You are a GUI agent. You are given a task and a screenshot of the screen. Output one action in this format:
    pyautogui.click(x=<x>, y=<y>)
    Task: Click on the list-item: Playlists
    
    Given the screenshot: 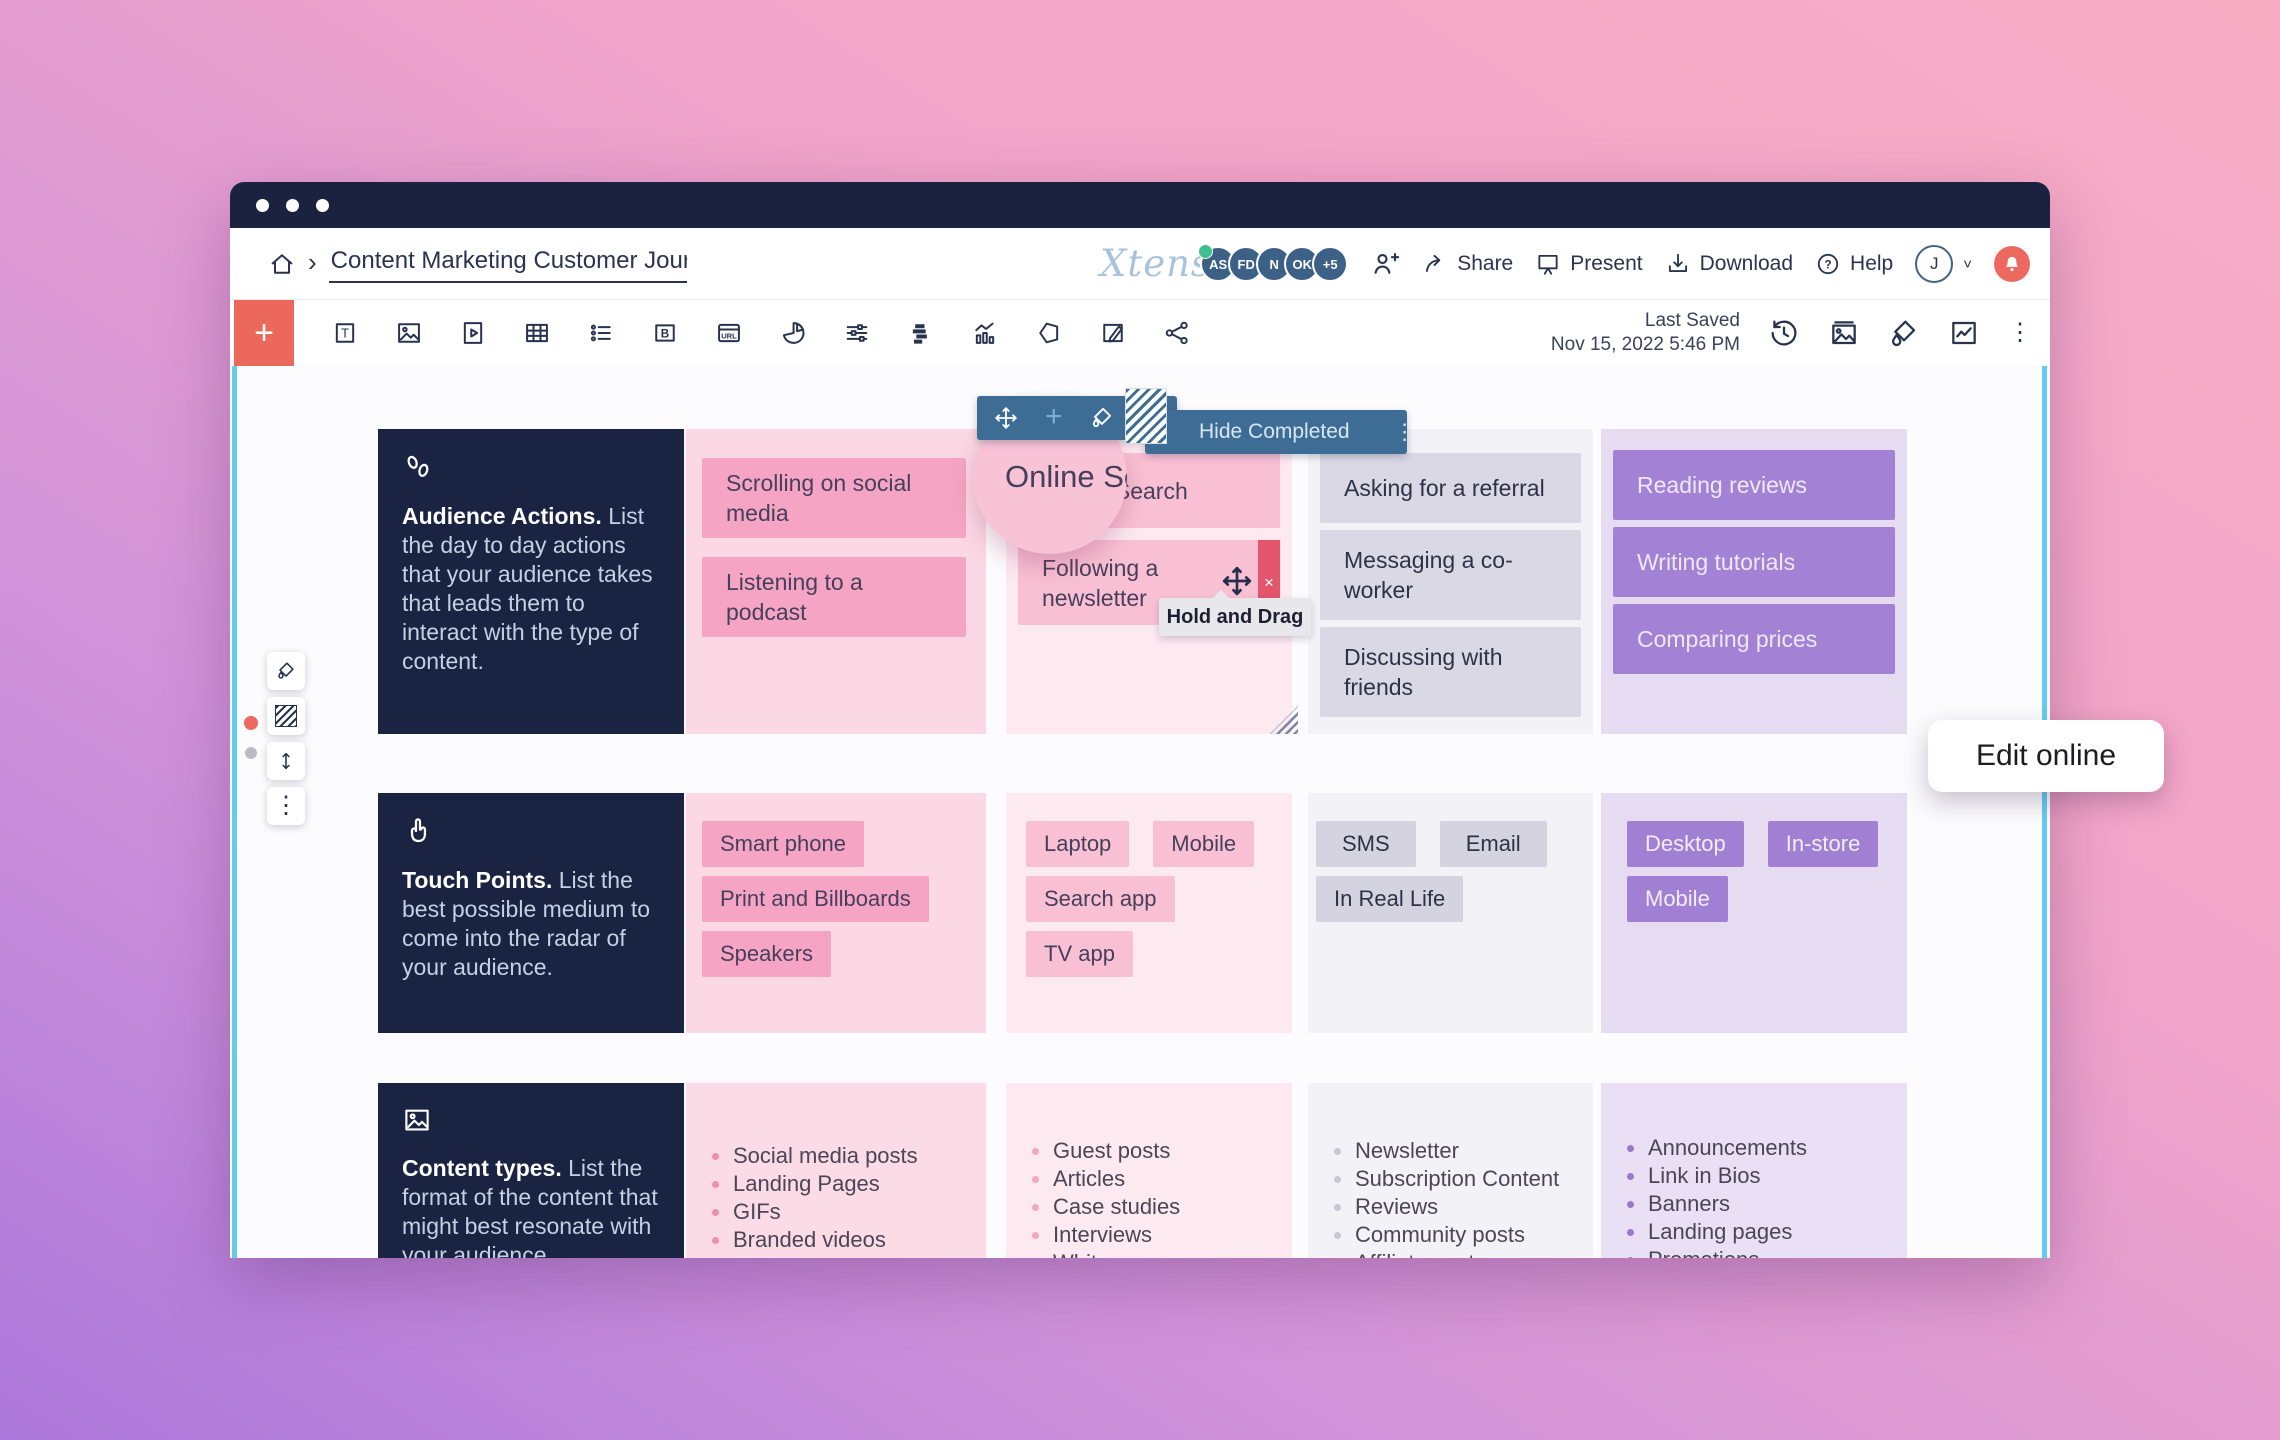 What is the action you would take?
    pyautogui.click(x=849, y=1256)
    